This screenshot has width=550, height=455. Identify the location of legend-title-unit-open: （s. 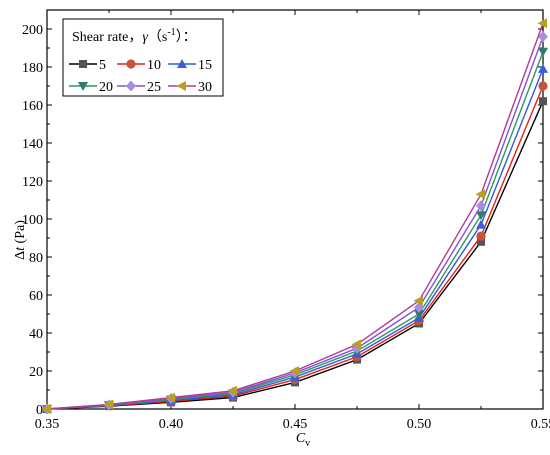
(157, 37).